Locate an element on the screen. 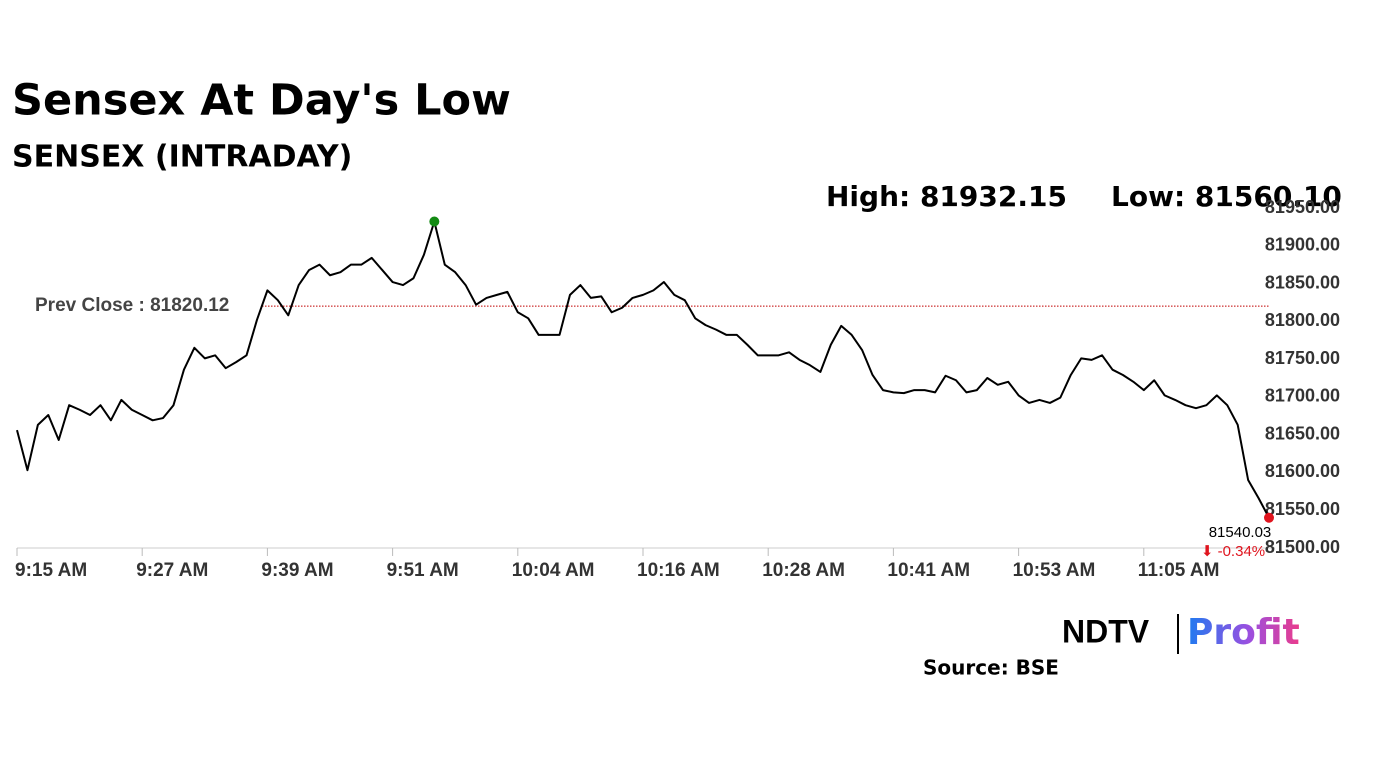  y-tick-label: 81600.00 is located at coordinates (1302, 471).